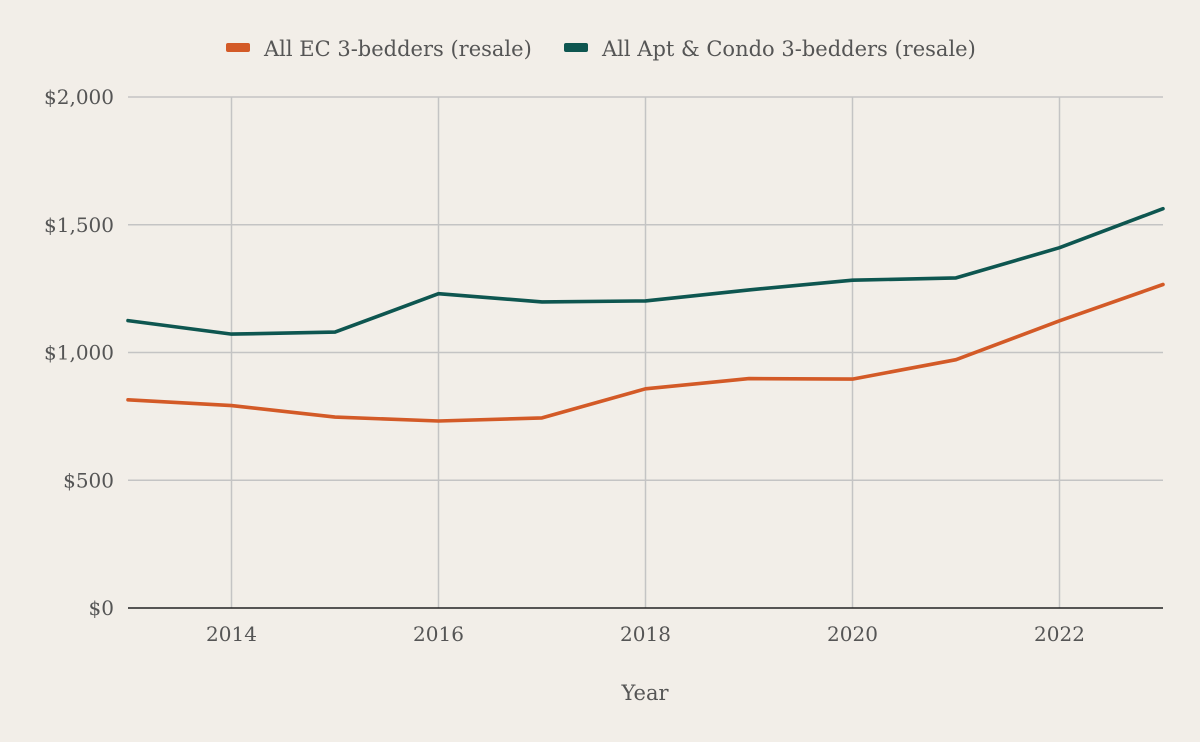 The width and height of the screenshot is (1200, 742). I want to click on y-tick-label: $1,500, so click(79, 225).